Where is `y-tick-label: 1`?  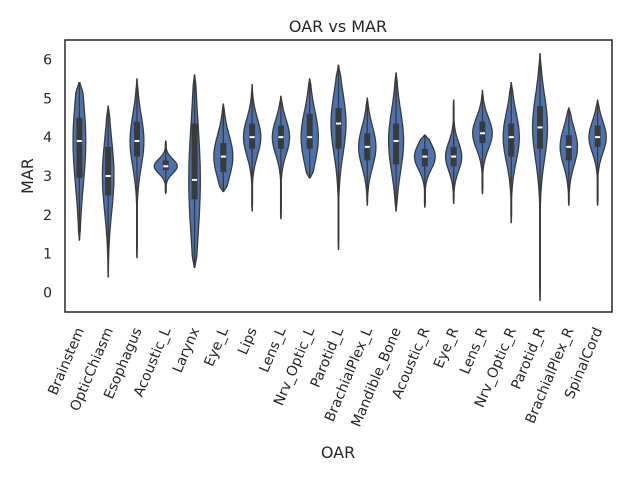 y-tick-label: 1 is located at coordinates (47, 255).